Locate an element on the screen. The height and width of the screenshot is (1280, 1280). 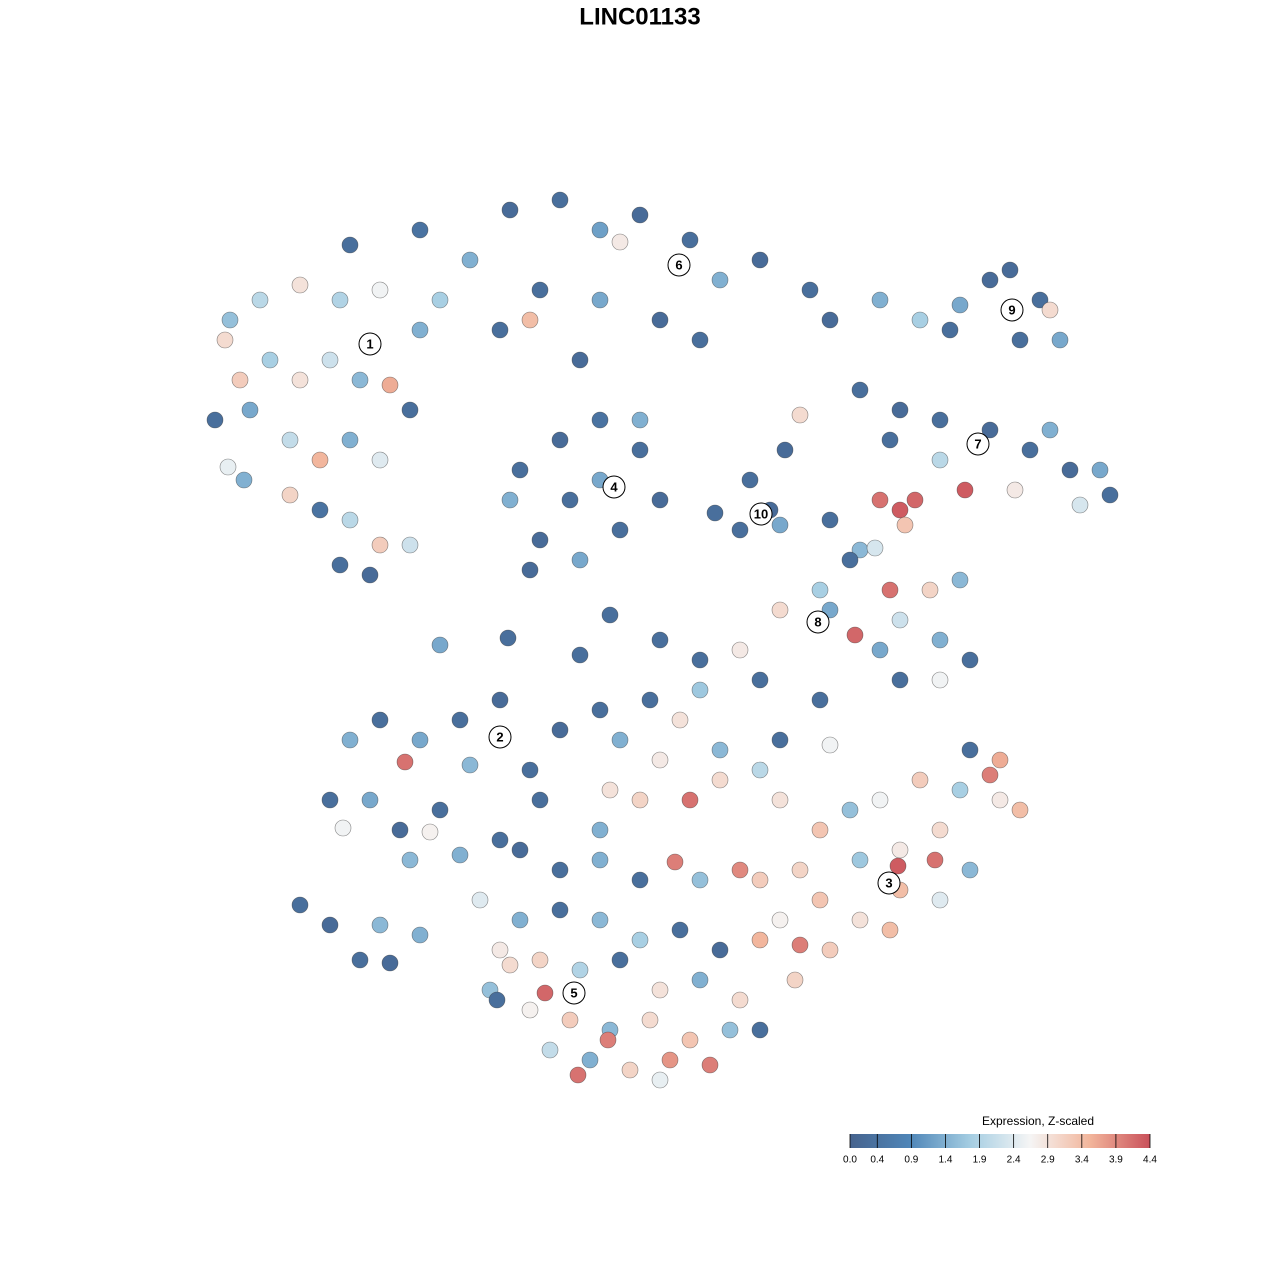
colorbar-tick-label: 4.4 is located at coordinates (1150, 1160).